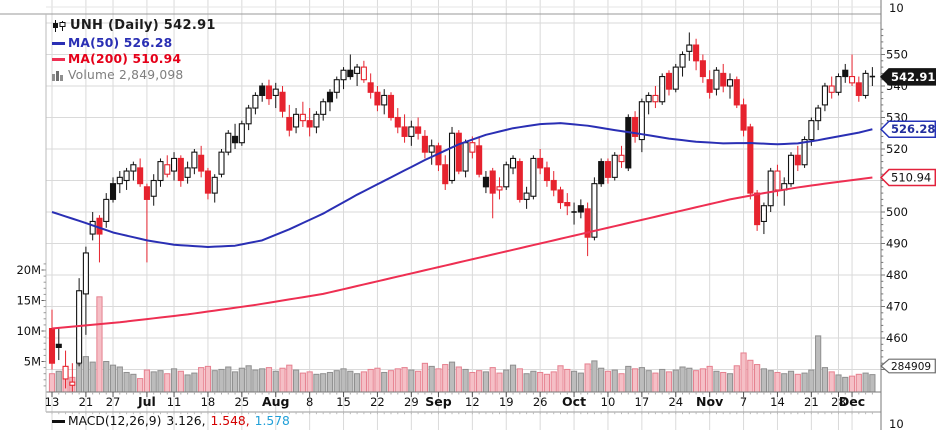 The height and width of the screenshot is (430, 936). Describe the element at coordinates (174, 402) in the screenshot. I see `svg-text: 11` at that location.